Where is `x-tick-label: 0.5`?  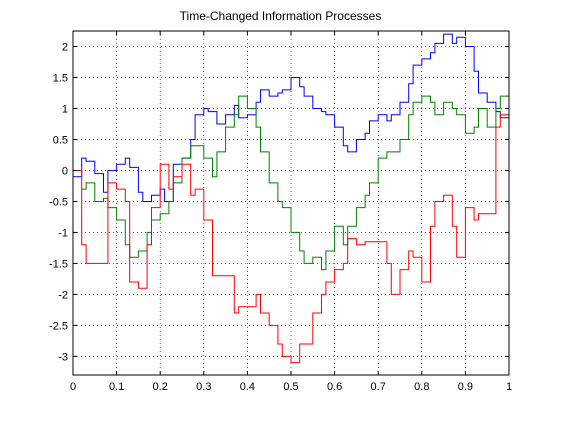 x-tick-label: 0.5 is located at coordinates (290, 387).